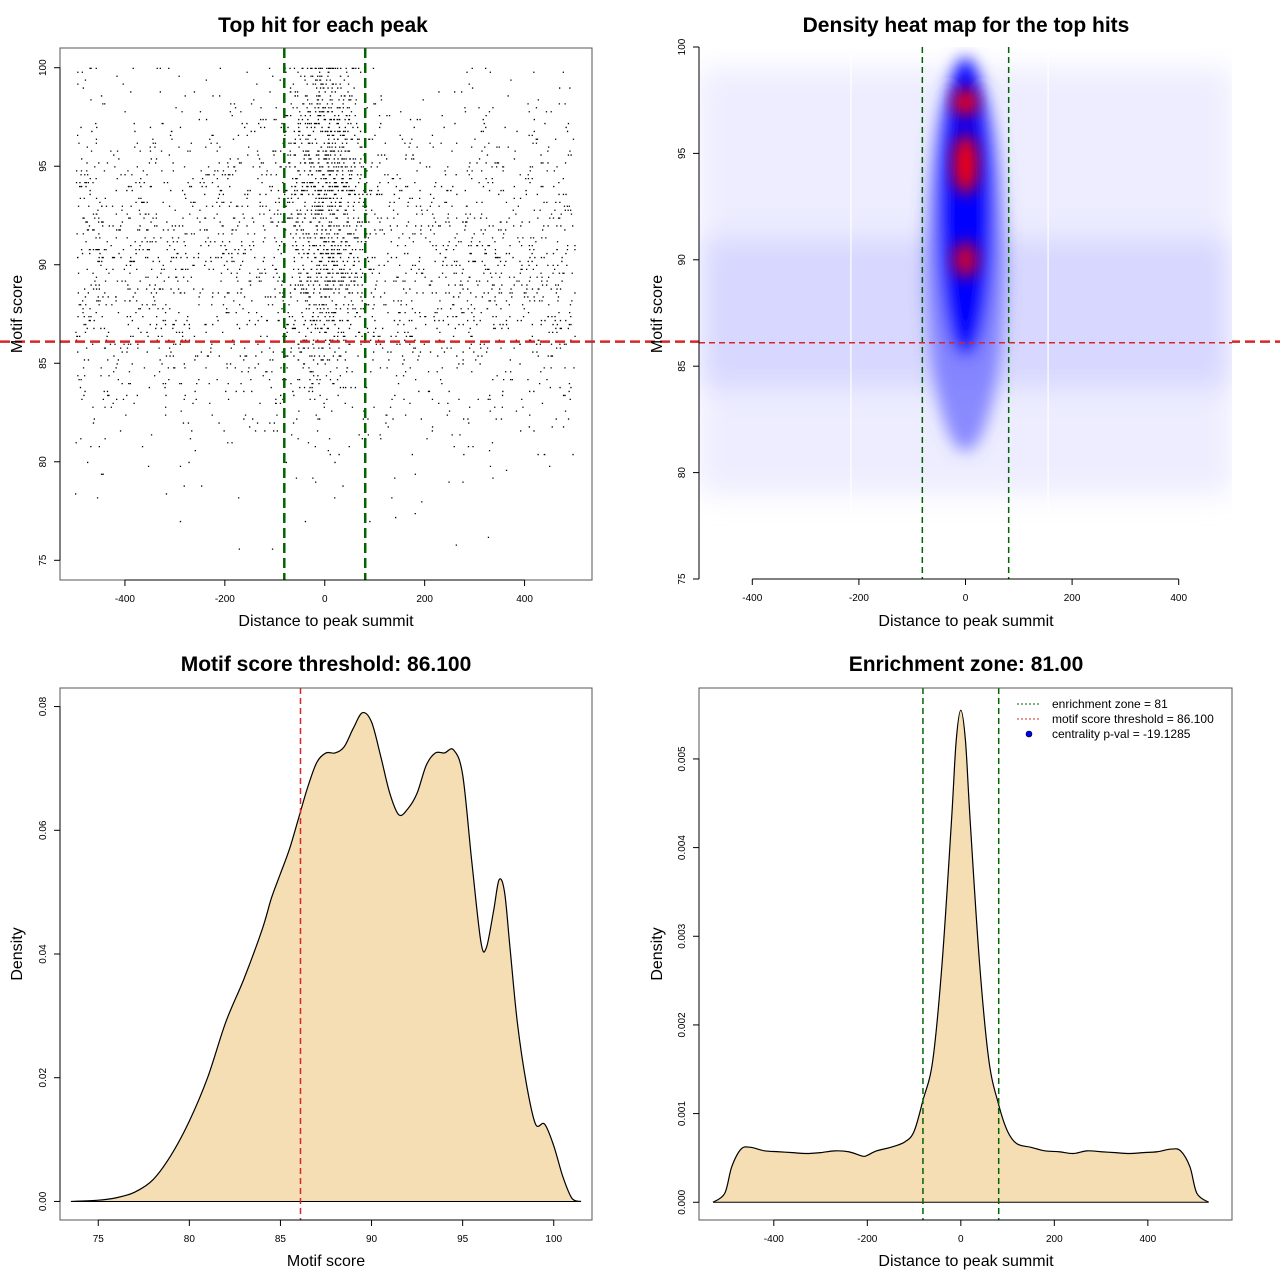 The height and width of the screenshot is (1280, 1280). Describe the element at coordinates (49, 312) in the screenshot. I see `scatter-y-axis: 75 80 85 90 95 100` at that location.